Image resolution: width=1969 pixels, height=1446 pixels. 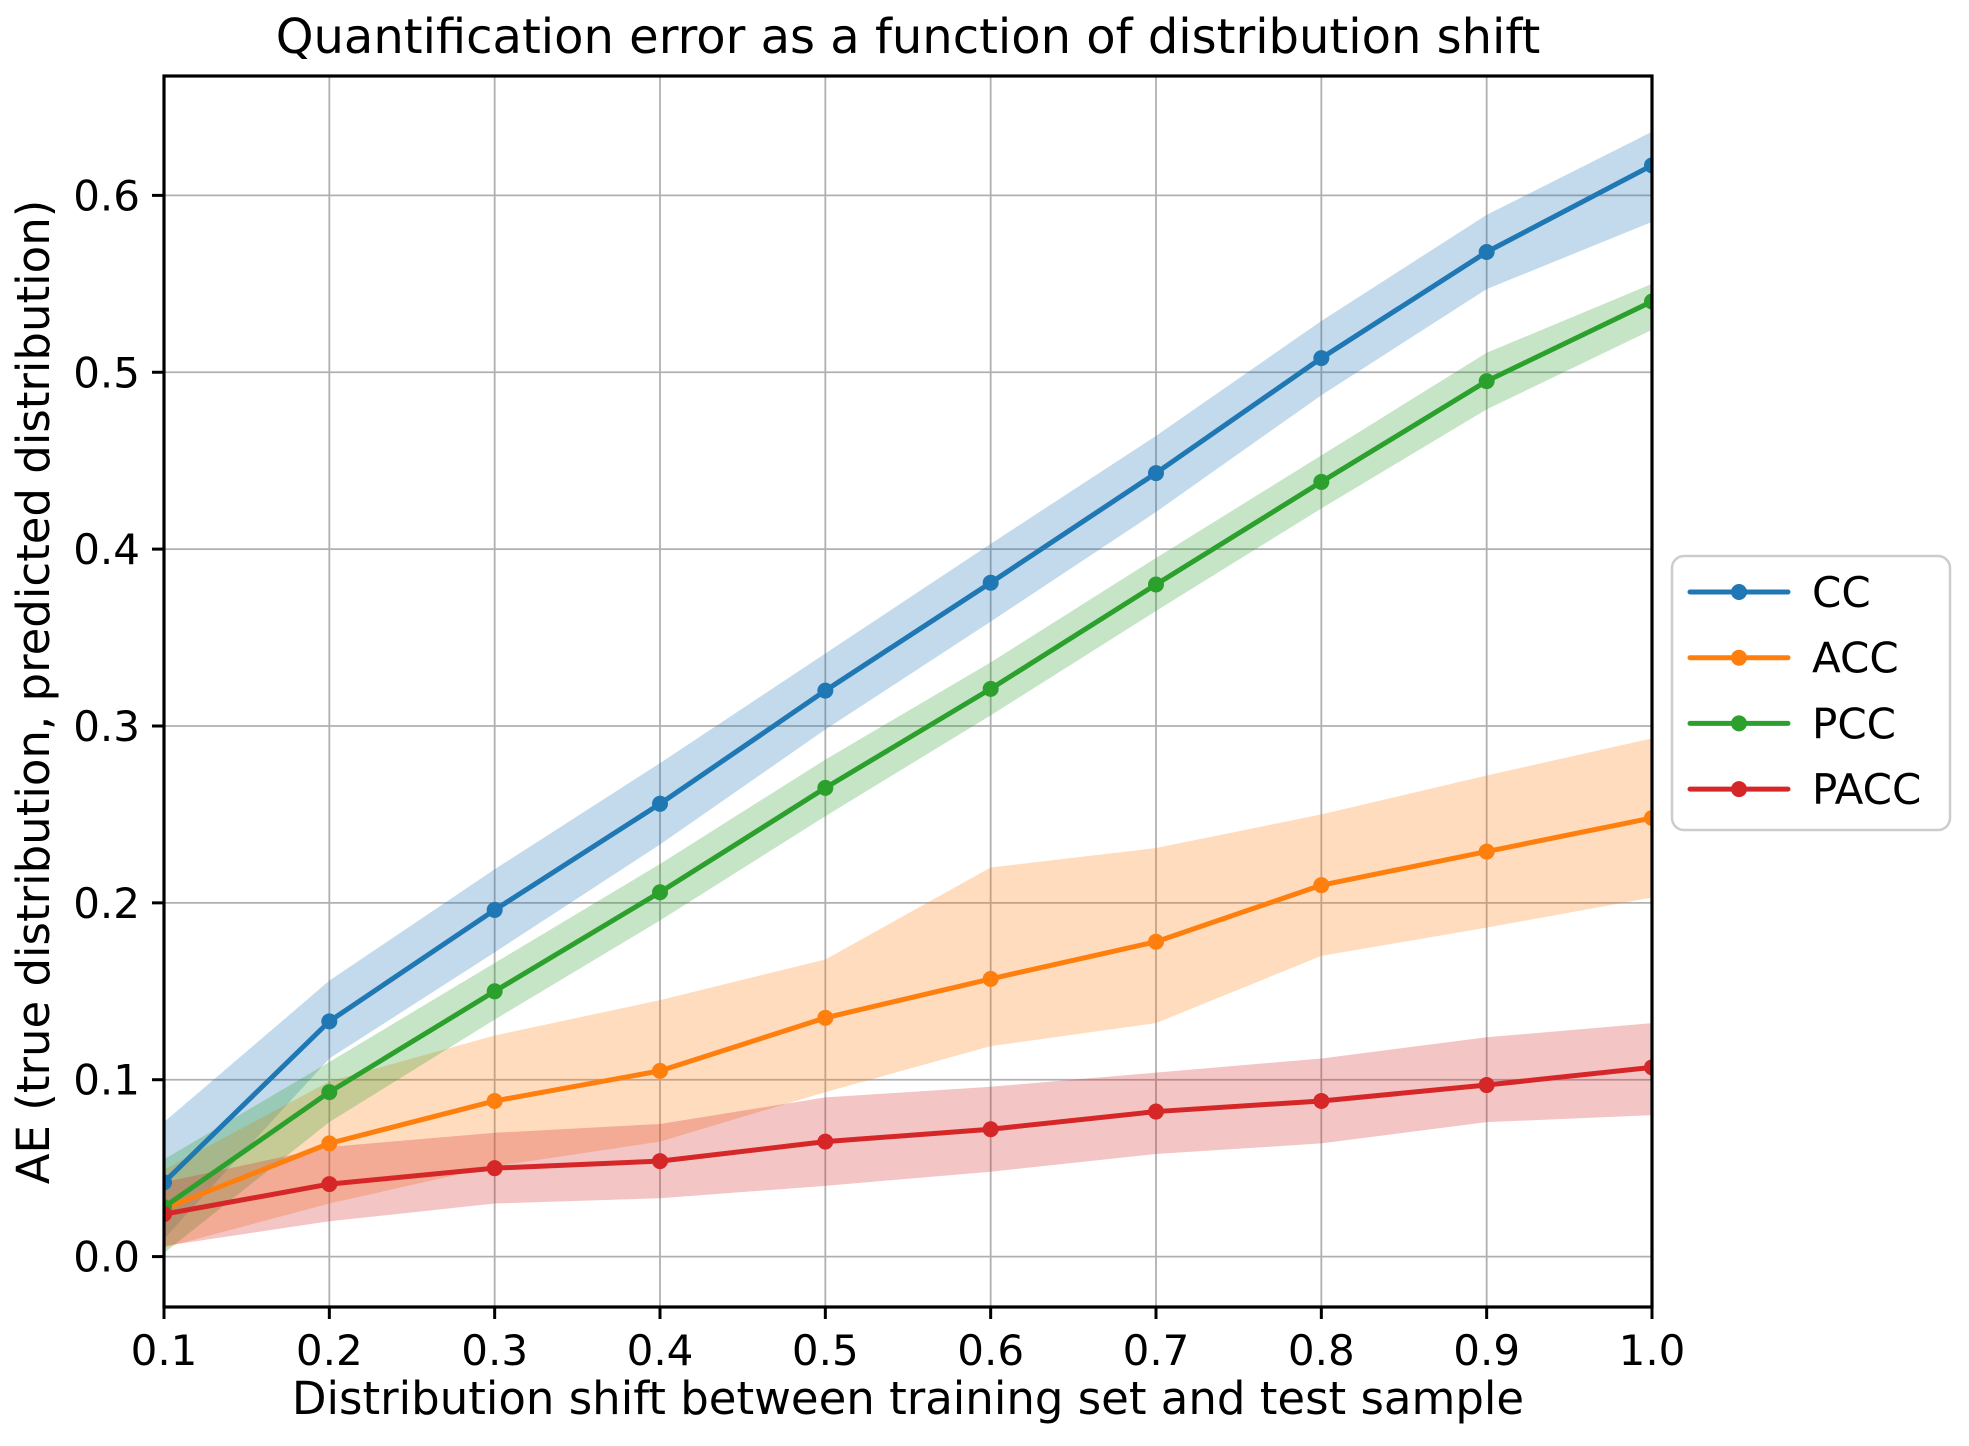 What do you see at coordinates (164, 1350) in the screenshot?
I see `x-tick-label: 0.1` at bounding box center [164, 1350].